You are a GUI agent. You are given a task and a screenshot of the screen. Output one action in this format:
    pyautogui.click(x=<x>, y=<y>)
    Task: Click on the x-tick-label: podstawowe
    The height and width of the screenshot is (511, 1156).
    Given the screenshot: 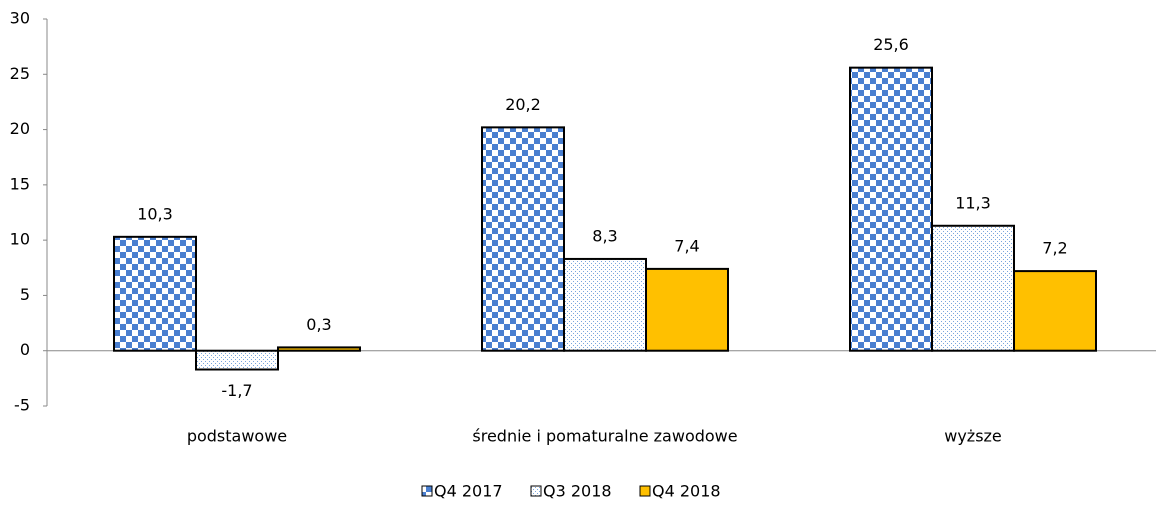 What is the action you would take?
    pyautogui.click(x=237, y=436)
    